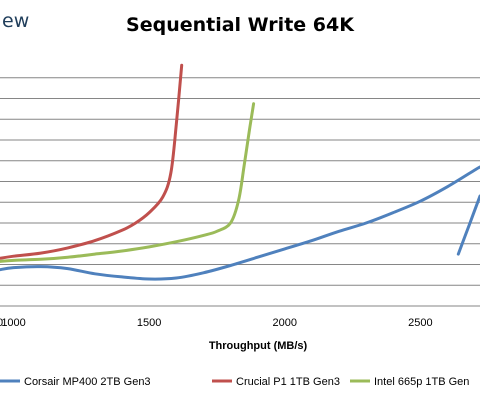 This screenshot has width=480, height=401. What do you see at coordinates (420, 323) in the screenshot?
I see `x-tick-label: 2500` at bounding box center [420, 323].